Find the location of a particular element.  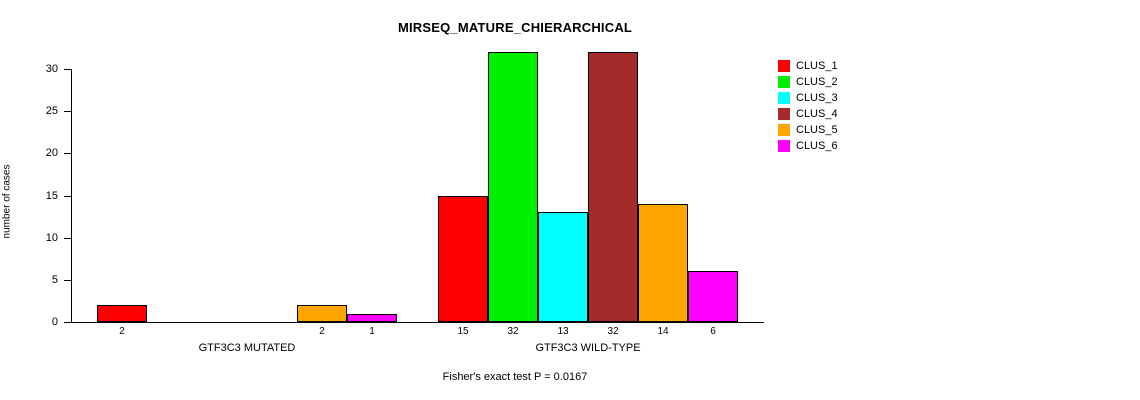

legend-item-clus_2: CLUS_2 is located at coordinates (843, 82).